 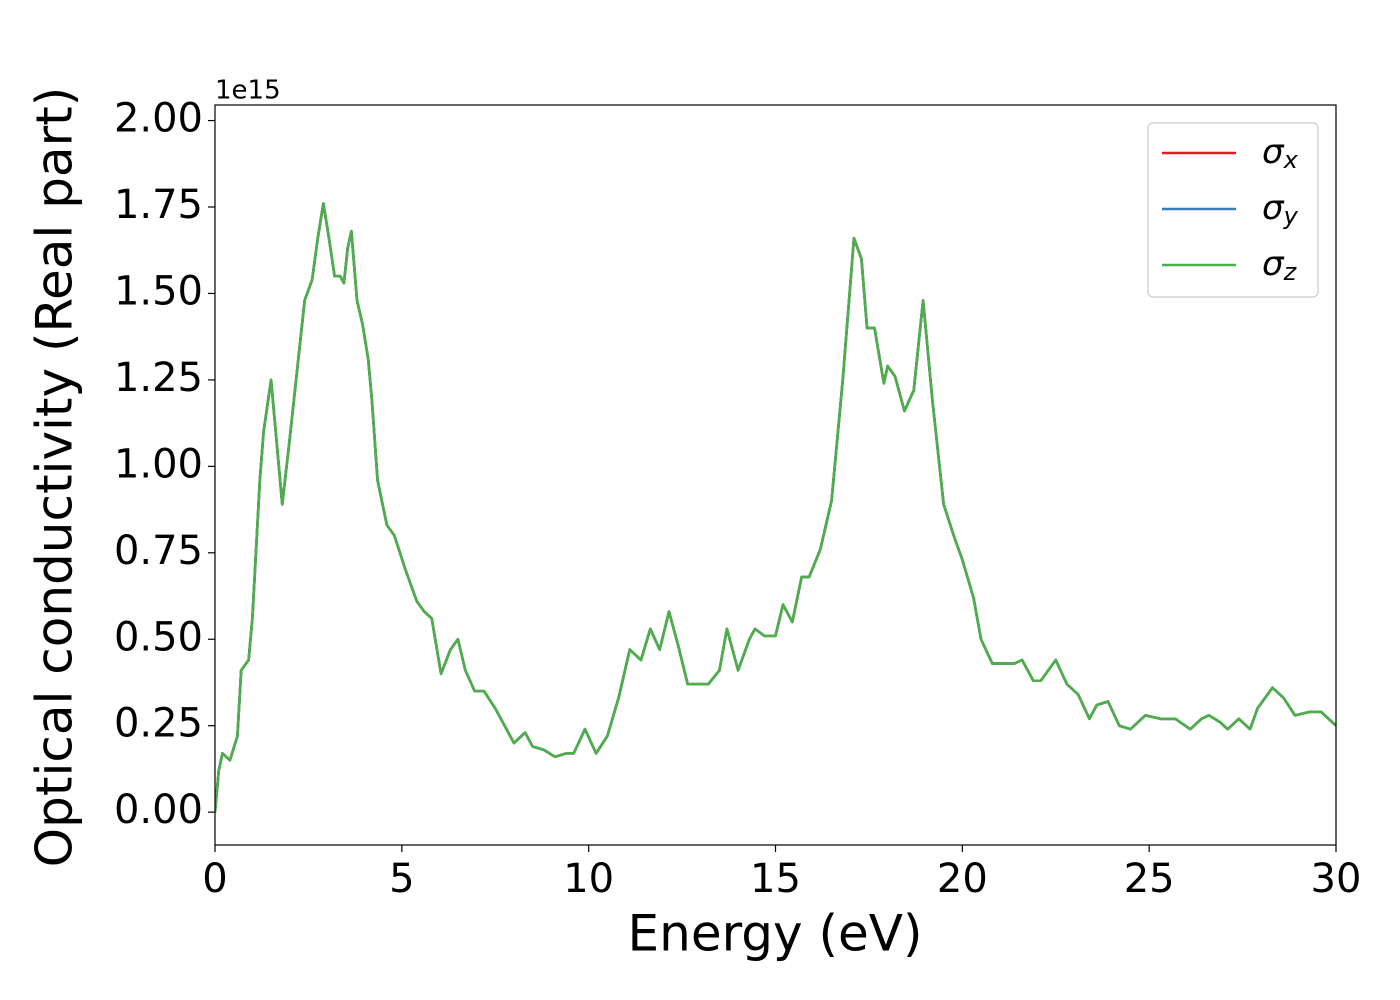 What do you see at coordinates (1149, 879) in the screenshot?
I see `x-tick-label: 25` at bounding box center [1149, 879].